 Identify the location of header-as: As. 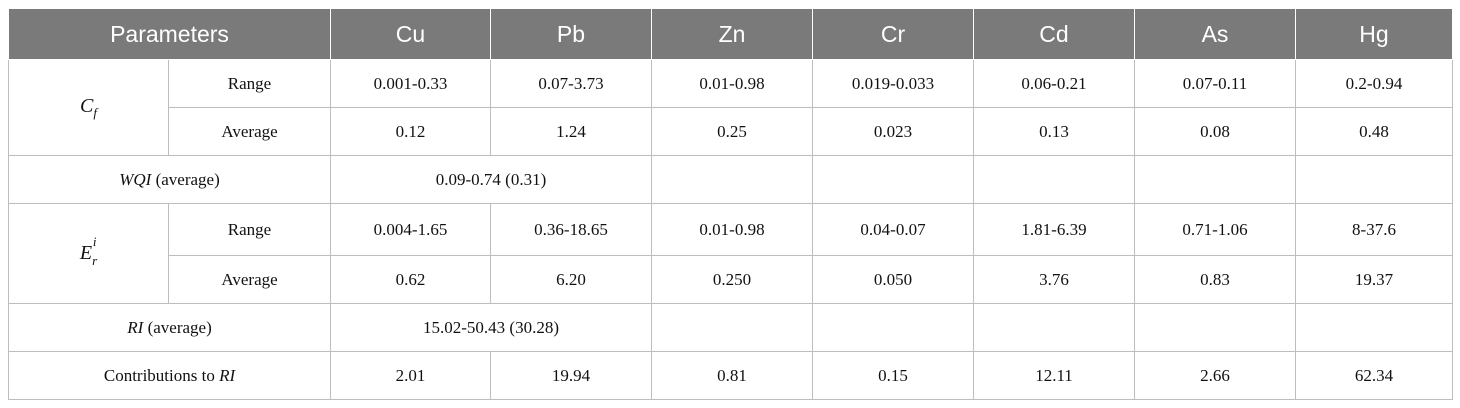
(1215, 34).